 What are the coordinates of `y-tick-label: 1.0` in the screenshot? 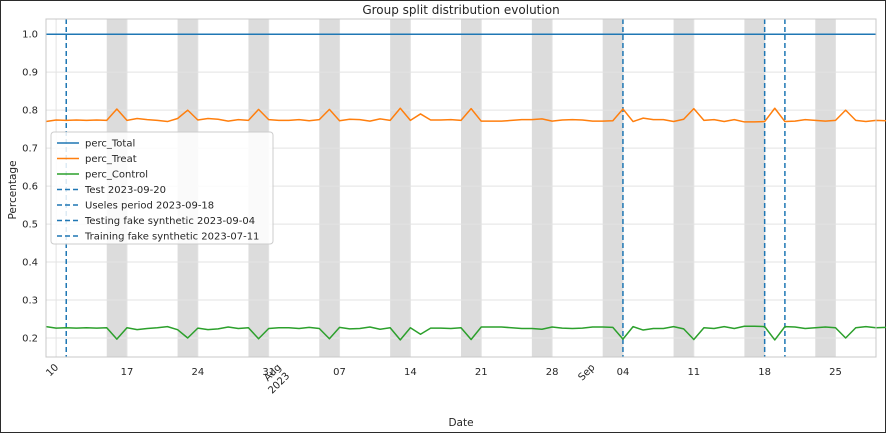 It's located at (30, 35).